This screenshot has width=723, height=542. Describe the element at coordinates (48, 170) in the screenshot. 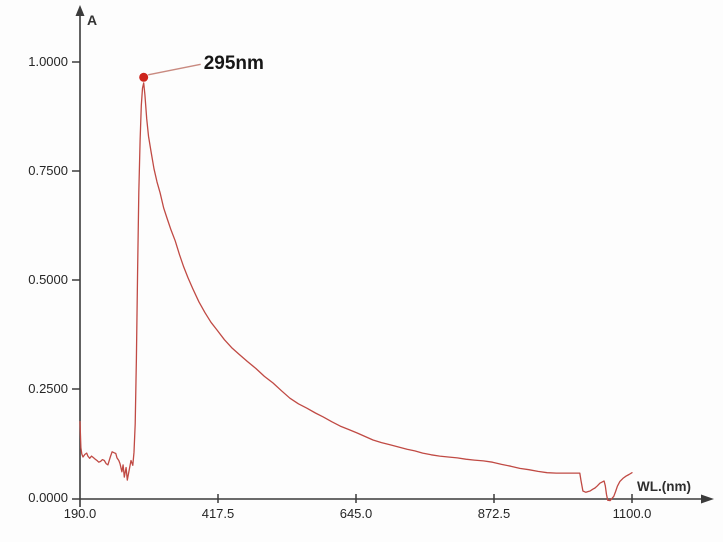

I see `y-tick-label: 0.7500` at that location.